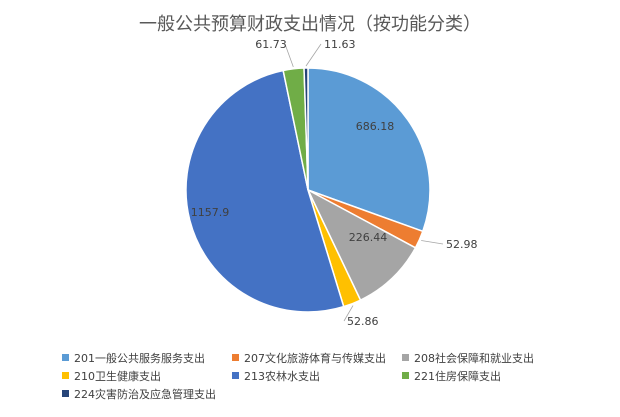  What do you see at coordinates (145, 394) in the screenshot?
I see `legend-label-6: 224灾害防治及应急管理支出` at bounding box center [145, 394].